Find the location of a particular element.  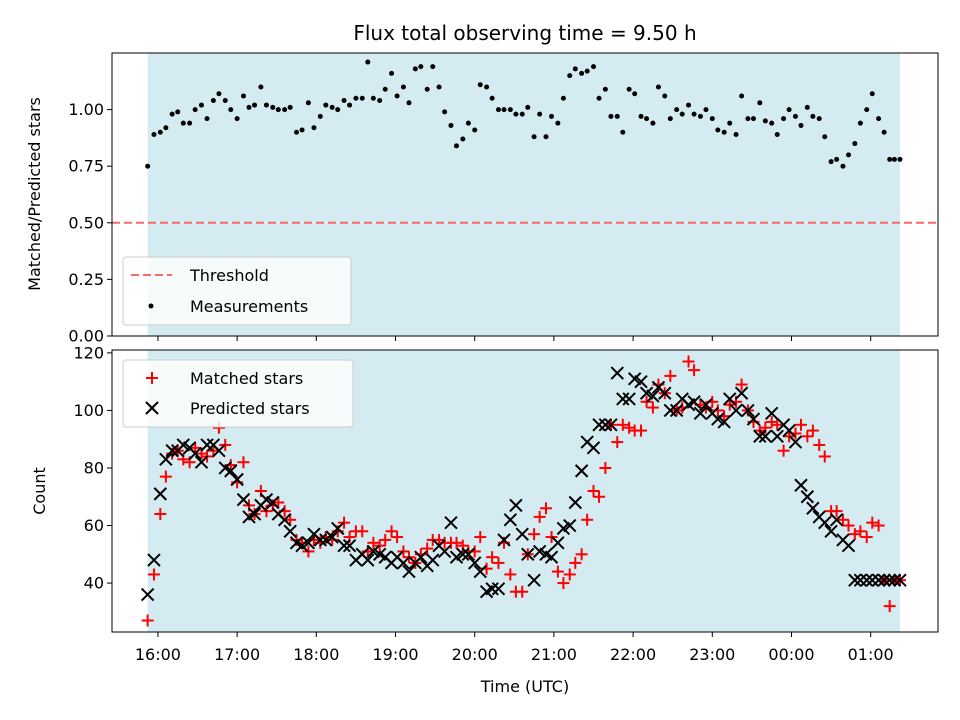

bottom-legend: Matched stars Predicted stars is located at coordinates (238, 393).